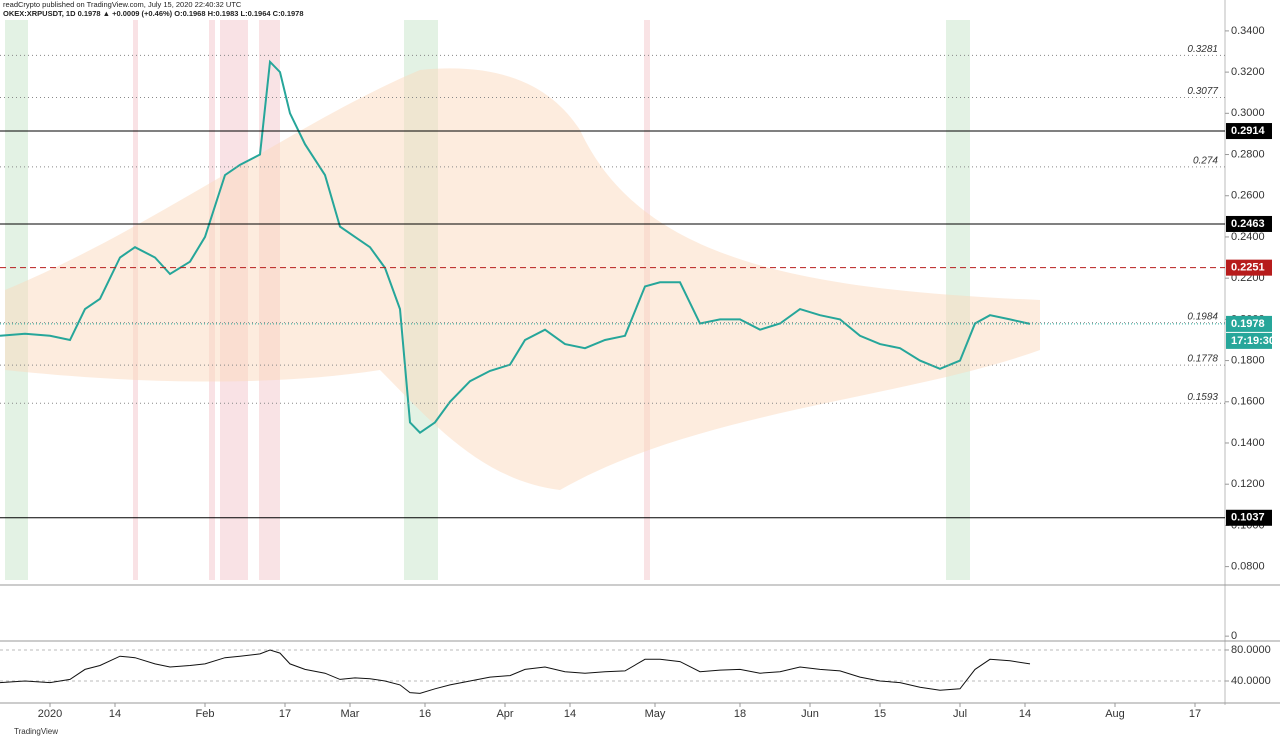  Describe the element at coordinates (1248, 484) in the screenshot. I see `y-tick-label: 0.1200` at that location.